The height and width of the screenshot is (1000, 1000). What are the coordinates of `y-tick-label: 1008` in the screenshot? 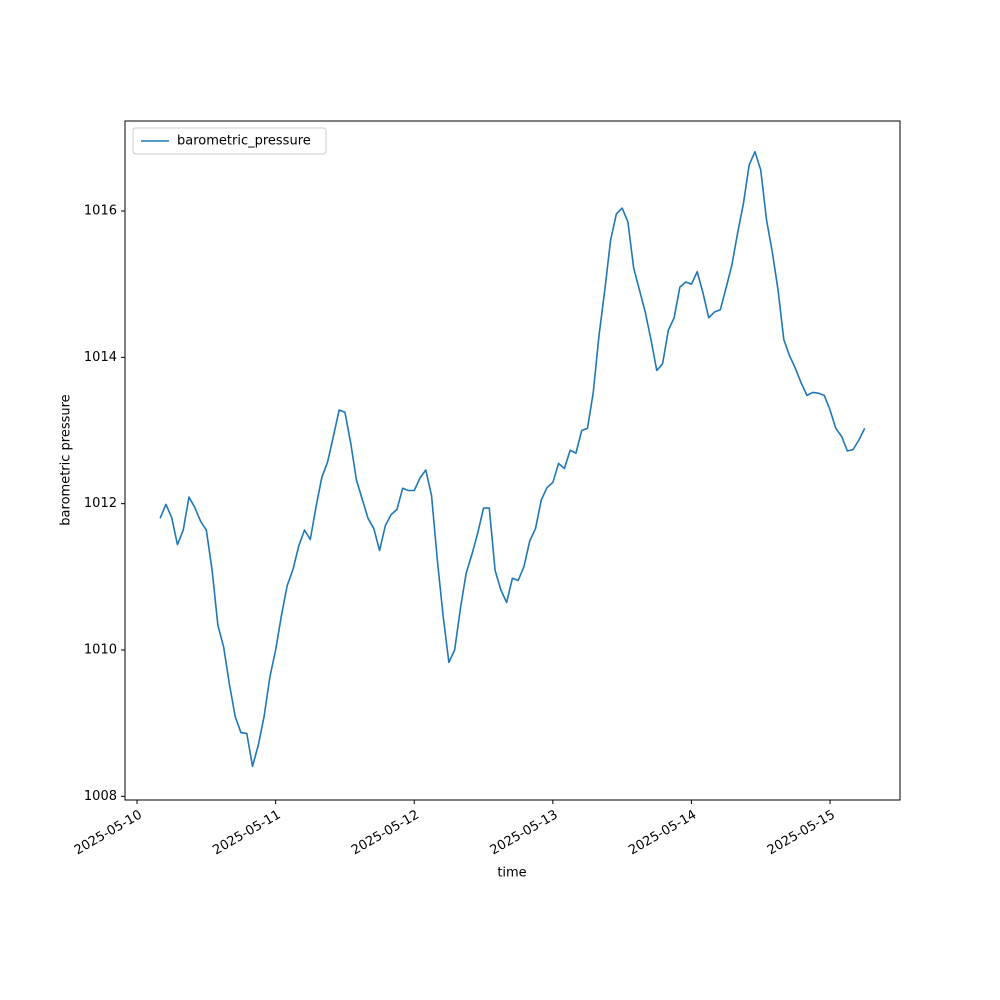 It's located at (100, 796).